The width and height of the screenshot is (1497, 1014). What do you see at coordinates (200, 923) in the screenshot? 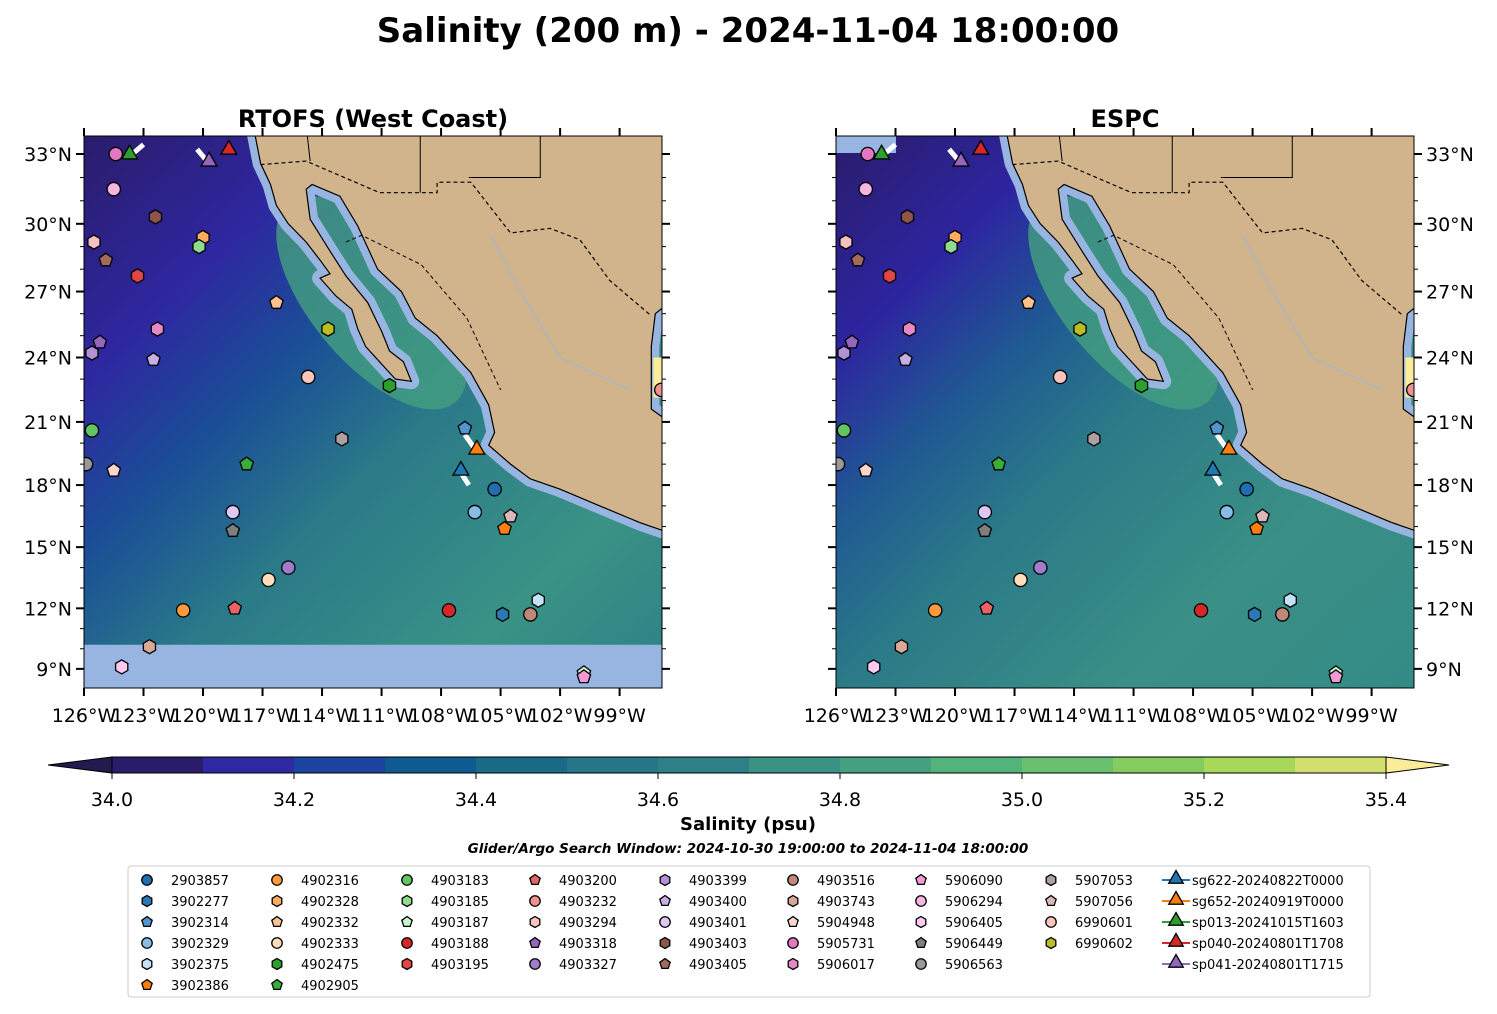
I see `legend-label: 3902314` at bounding box center [200, 923].